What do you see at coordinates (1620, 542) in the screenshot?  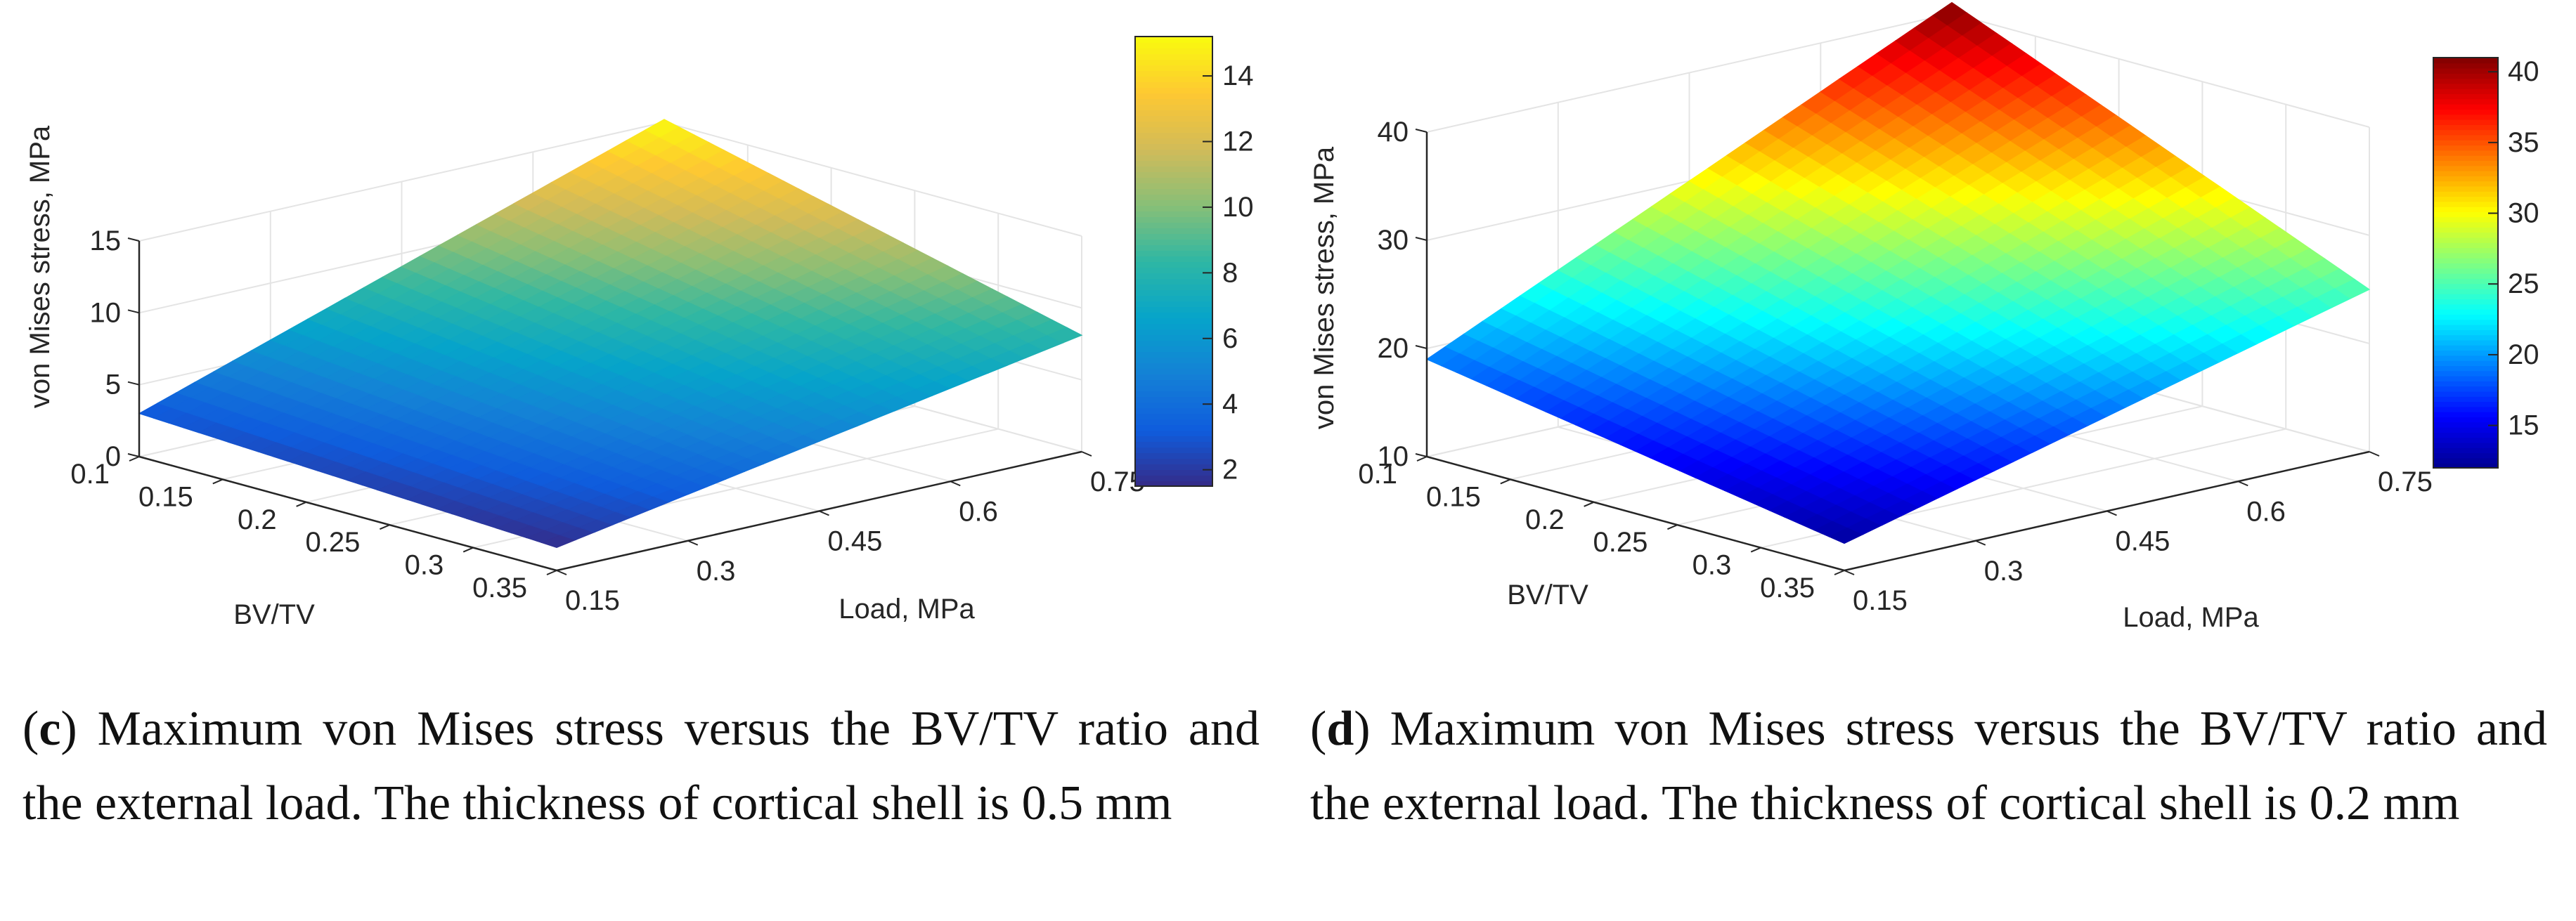 I see `x-tick-label-3: 0.25` at bounding box center [1620, 542].